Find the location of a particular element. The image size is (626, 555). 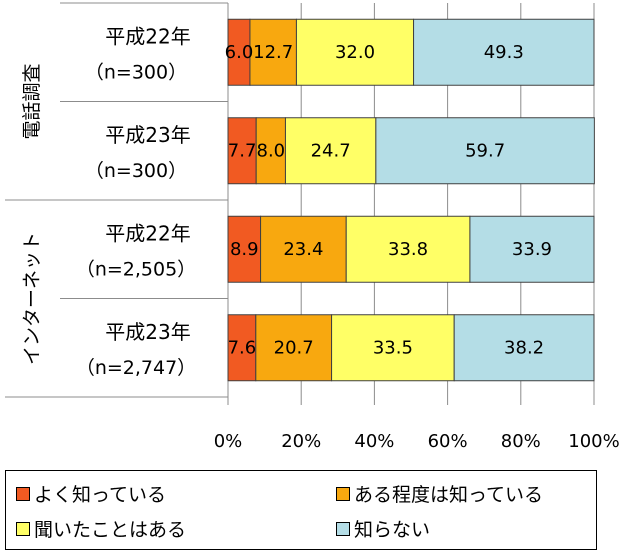

legend-label: 知らない is located at coordinates (392, 530).